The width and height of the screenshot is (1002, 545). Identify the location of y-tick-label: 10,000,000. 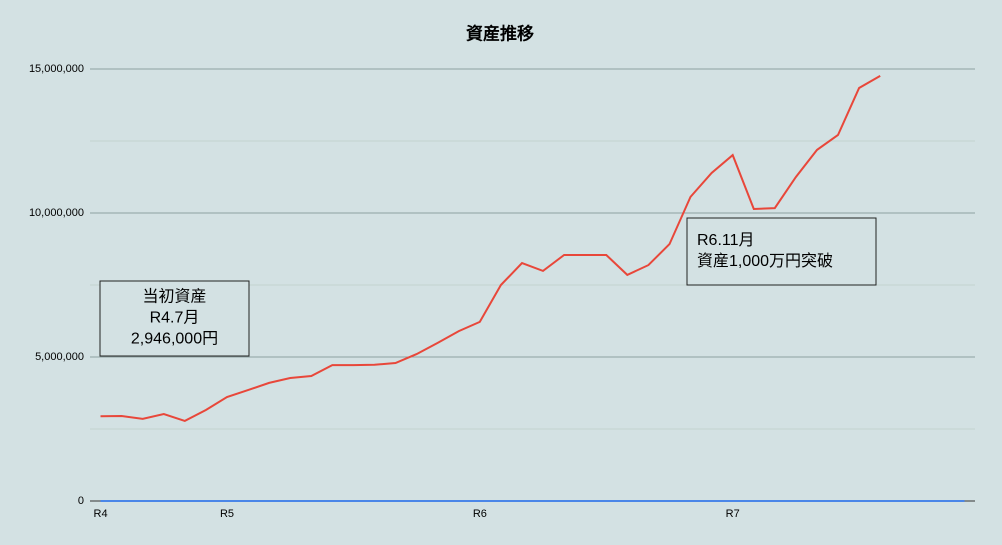
(56, 213).